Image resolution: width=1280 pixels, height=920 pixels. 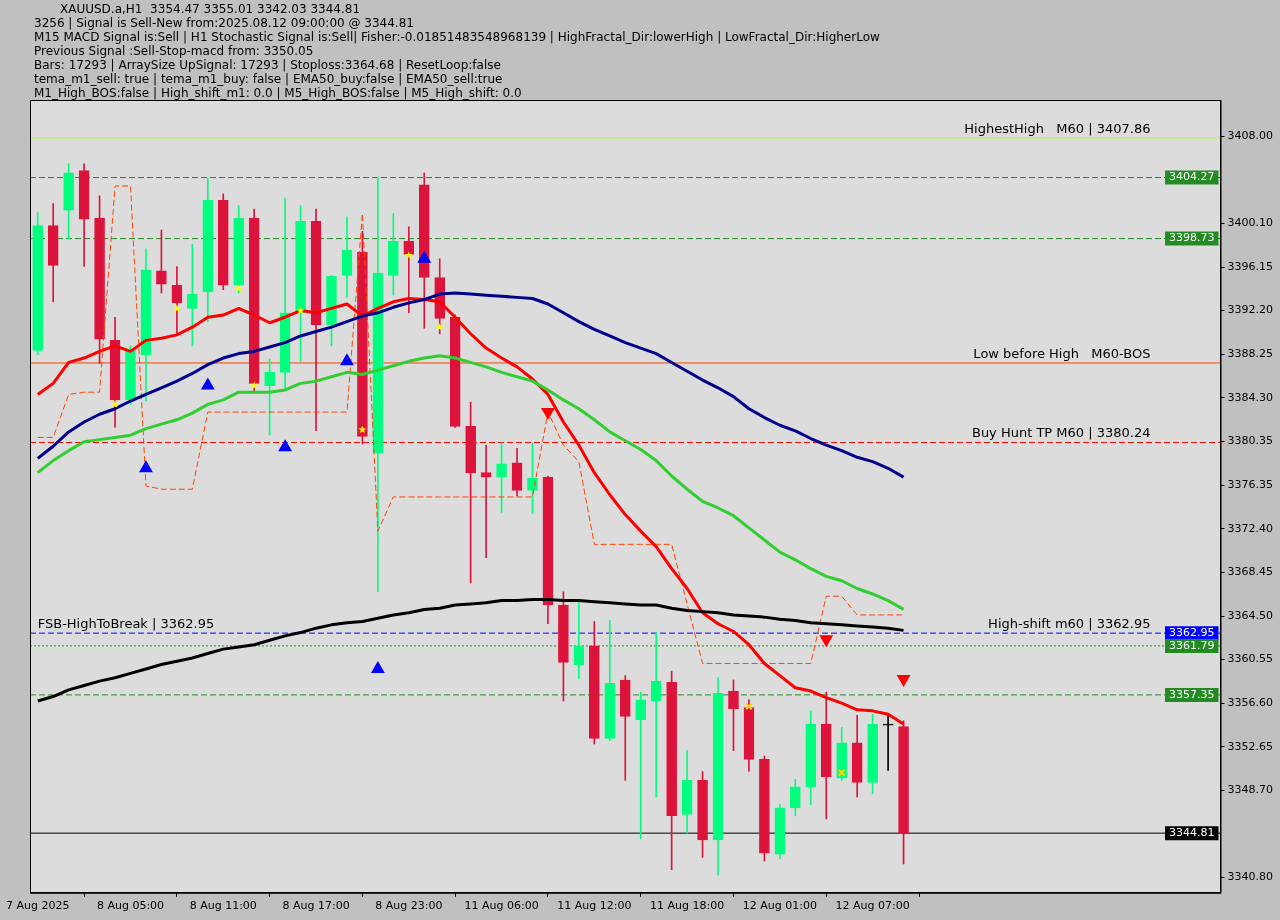 What do you see at coordinates (1250, 136) in the screenshot?
I see `y-tick-label: 3408.00` at bounding box center [1250, 136].